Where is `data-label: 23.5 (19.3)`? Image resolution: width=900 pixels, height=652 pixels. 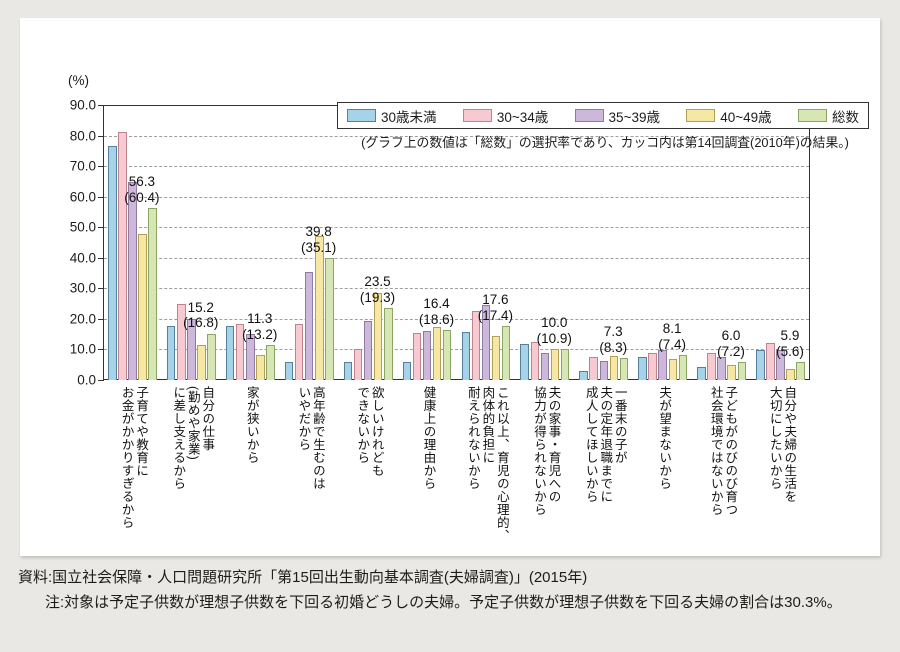
data-label: 23.5 (19.3) is located at coordinates (377, 290).